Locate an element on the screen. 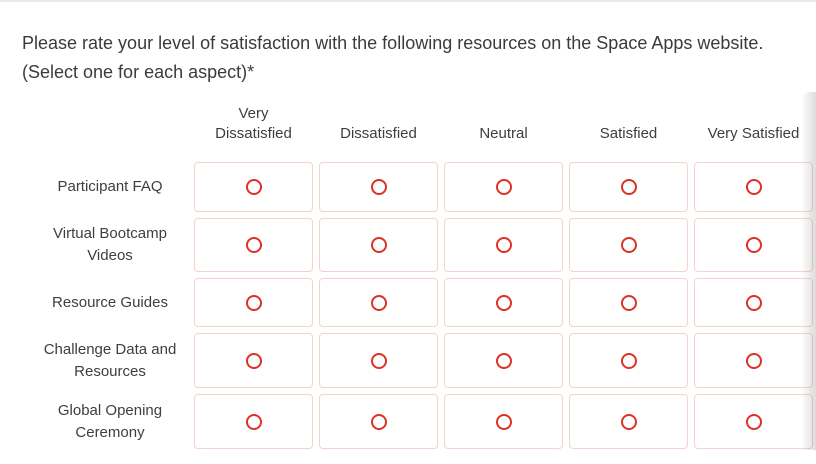 The width and height of the screenshot is (816, 464). radio-opening-ceremony-satisfied is located at coordinates (628, 421).